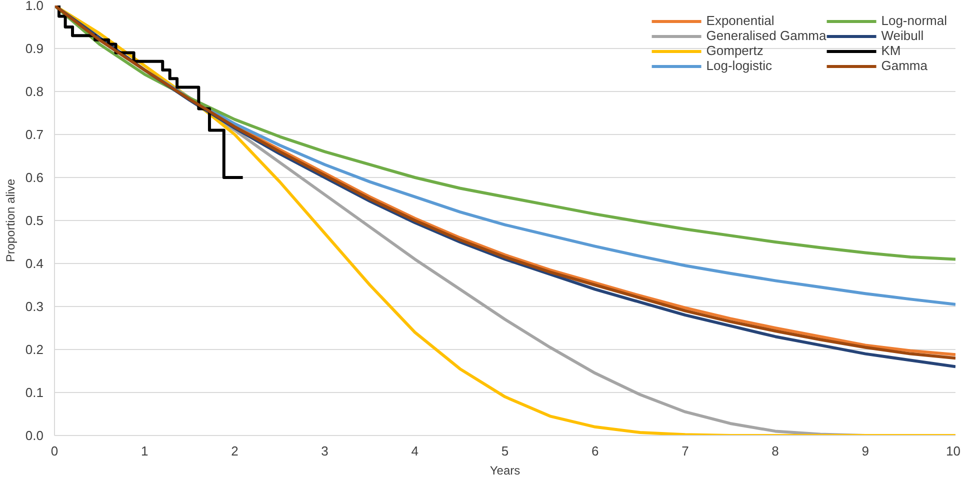 This screenshot has height=489, width=969. Describe the element at coordinates (34, 349) in the screenshot. I see `y-tick-label: 0.2` at that location.